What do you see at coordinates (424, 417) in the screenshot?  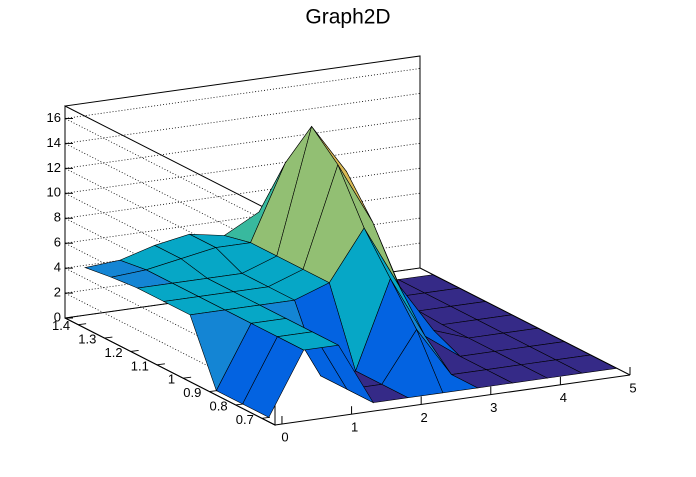 I see `x-tick-label: 2` at bounding box center [424, 417].